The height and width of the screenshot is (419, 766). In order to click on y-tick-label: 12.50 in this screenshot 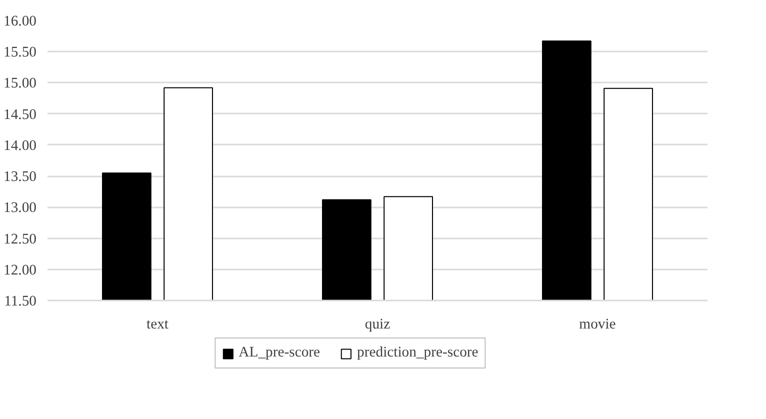, I will do `click(20, 239)`.